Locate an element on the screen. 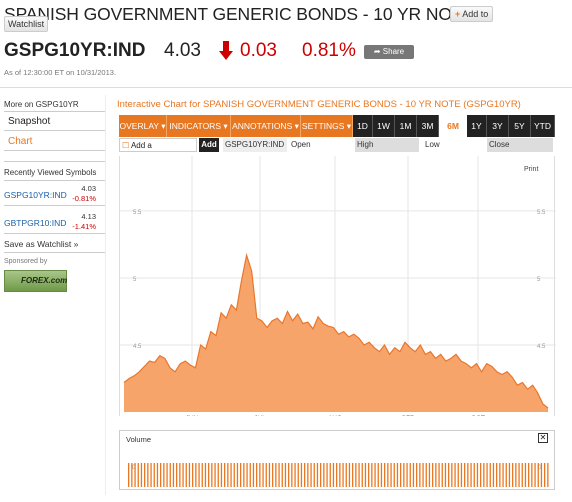  compare-symbol-tag: GSPG10YR:IND is located at coordinates (255, 145).